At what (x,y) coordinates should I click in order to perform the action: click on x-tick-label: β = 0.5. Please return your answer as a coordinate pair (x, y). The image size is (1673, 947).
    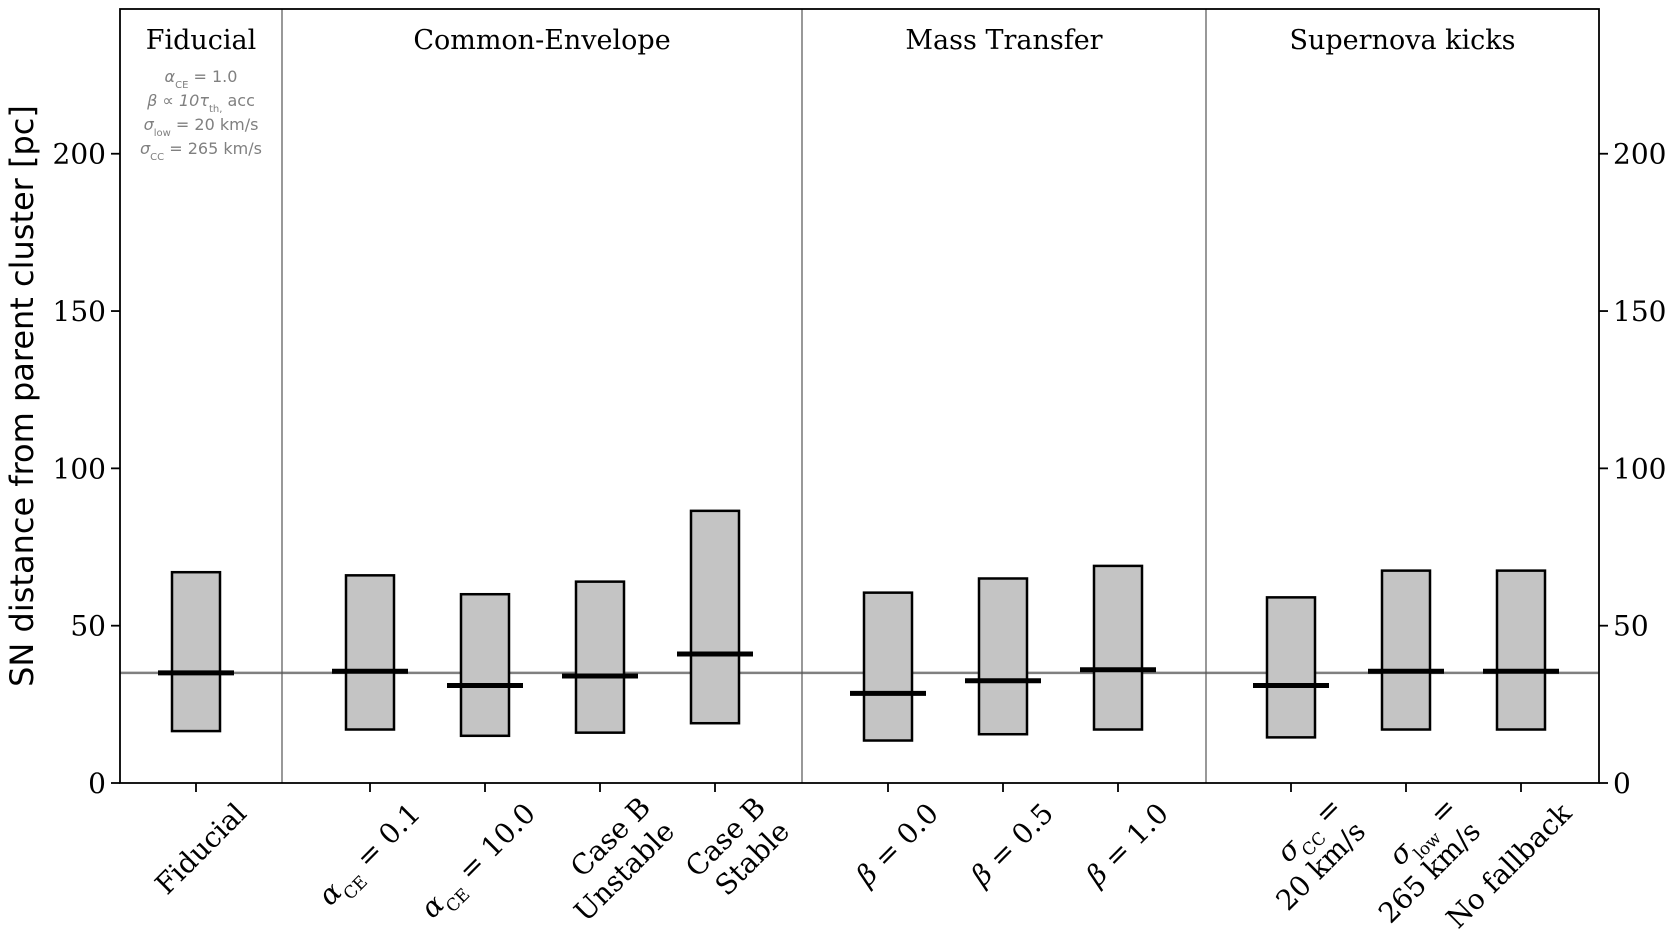
    Looking at the image, I should click on (1012, 845).